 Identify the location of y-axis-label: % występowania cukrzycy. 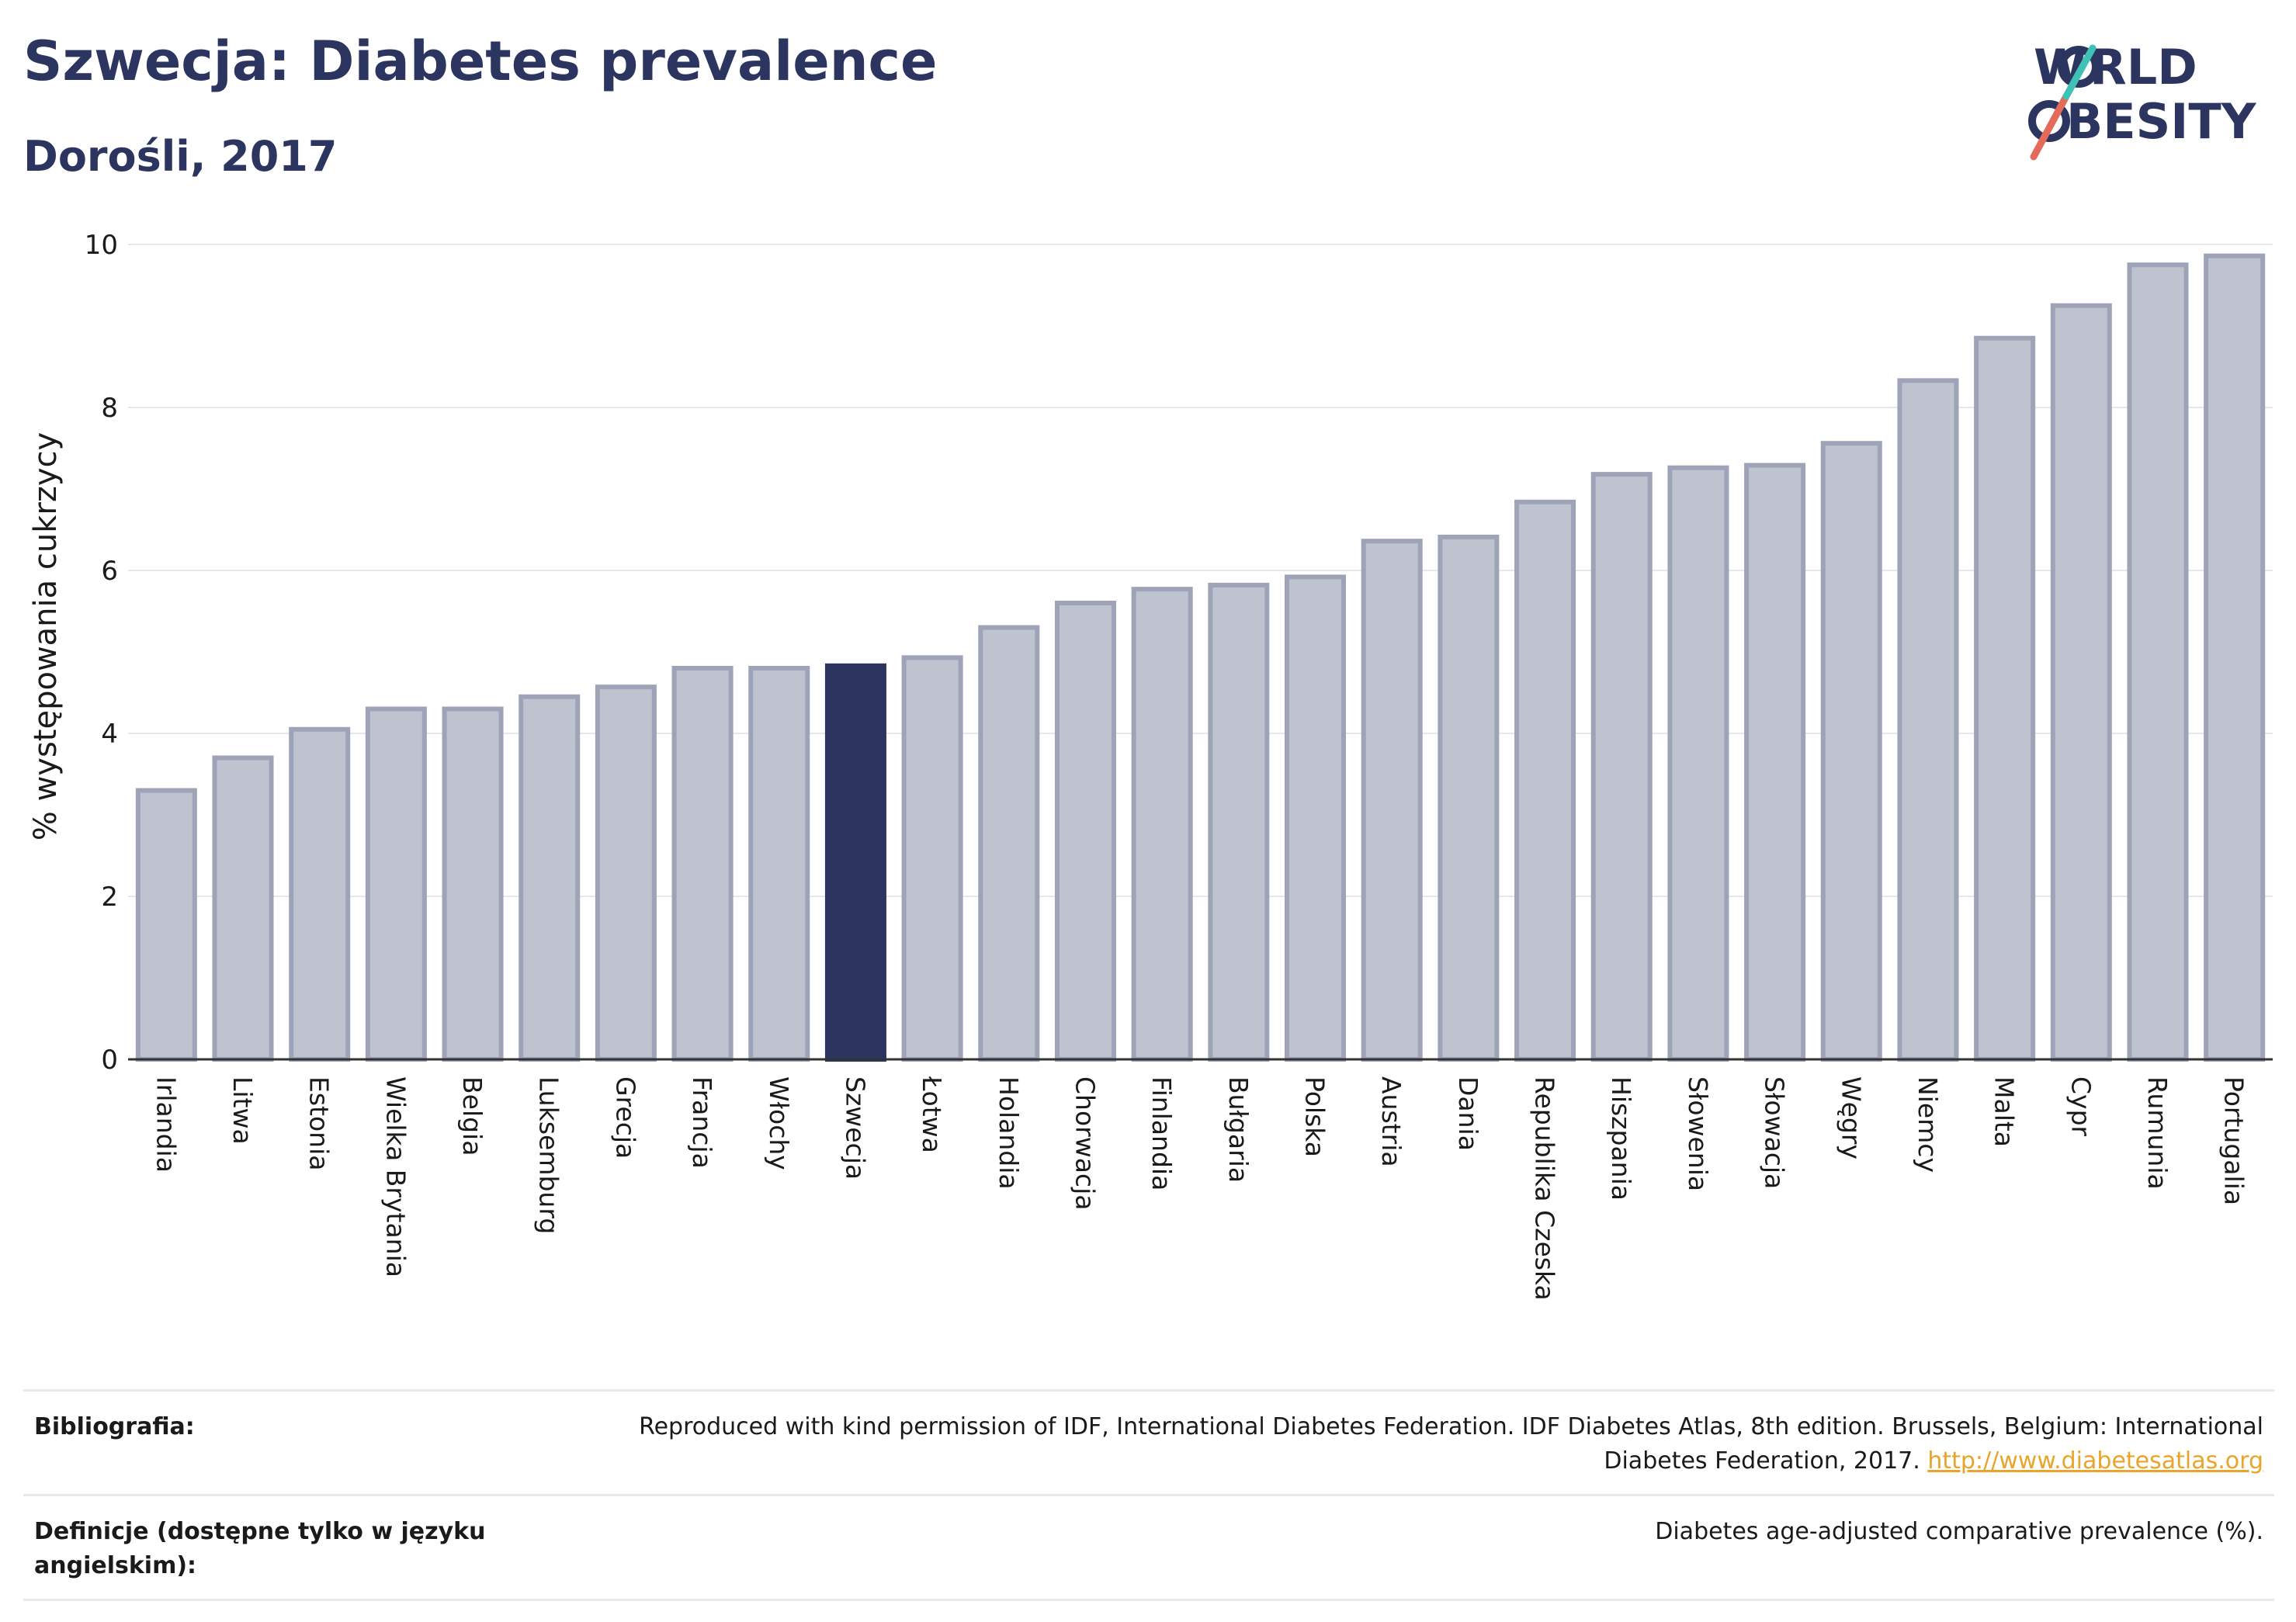
(46, 636).